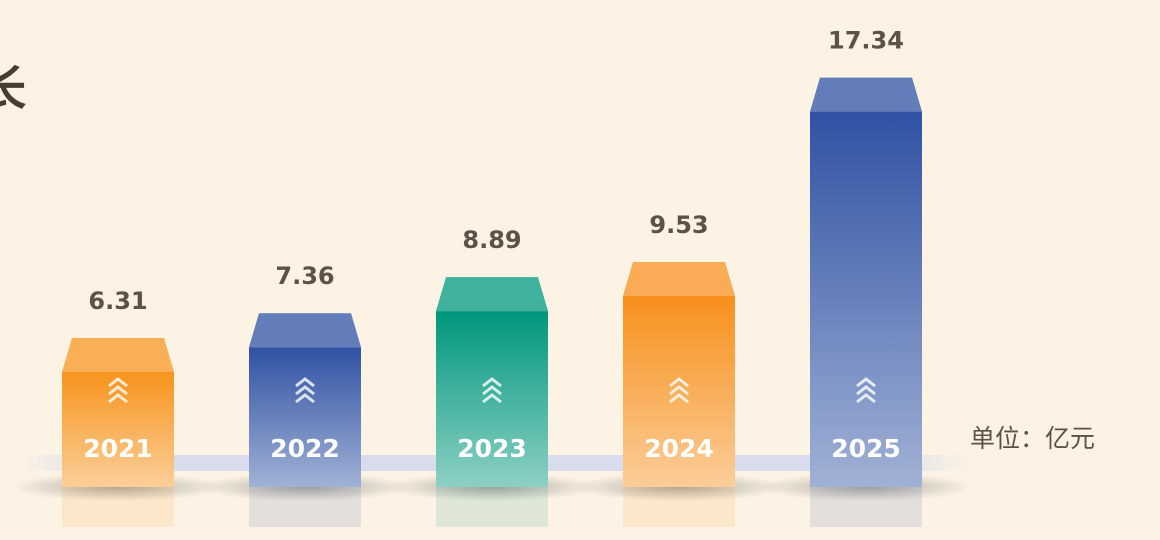 This screenshot has height=540, width=1160. Describe the element at coordinates (117, 301) in the screenshot. I see `value-label: 6.31` at that location.